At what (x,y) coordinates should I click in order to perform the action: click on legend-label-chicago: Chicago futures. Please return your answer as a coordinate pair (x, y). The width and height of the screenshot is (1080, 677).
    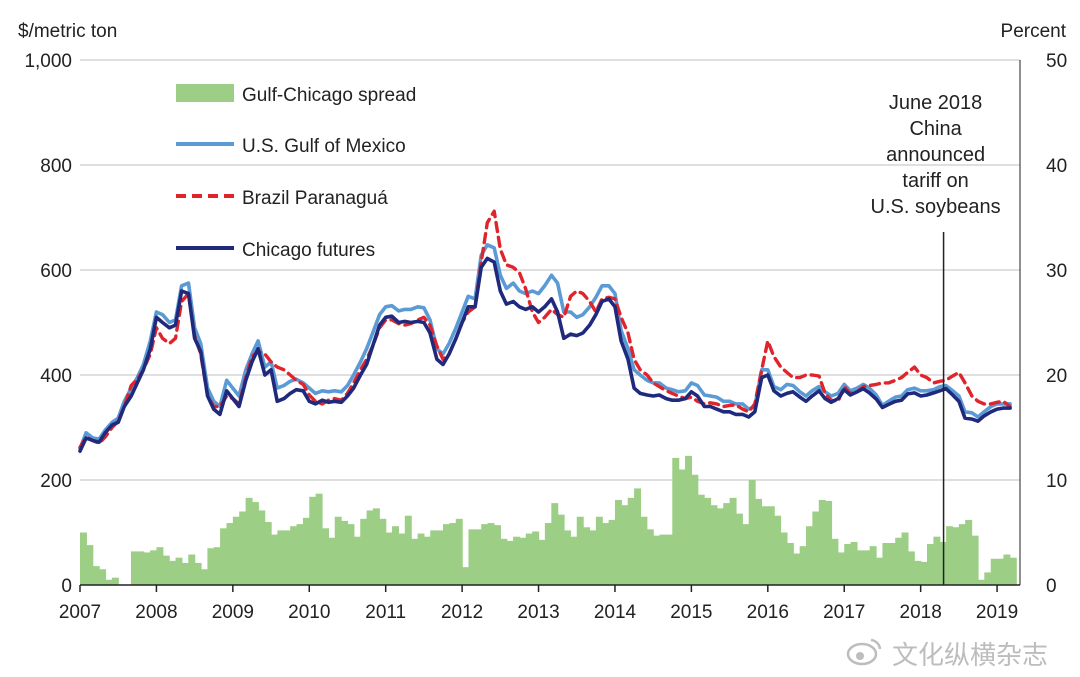
    Looking at the image, I should click on (308, 250).